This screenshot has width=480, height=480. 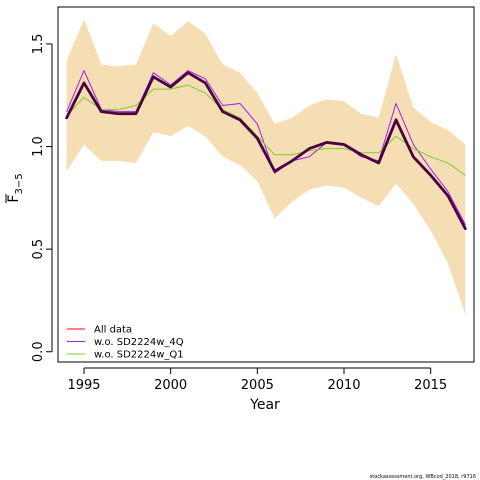 I want to click on svg-text: F3−5, so click(x=15, y=187).